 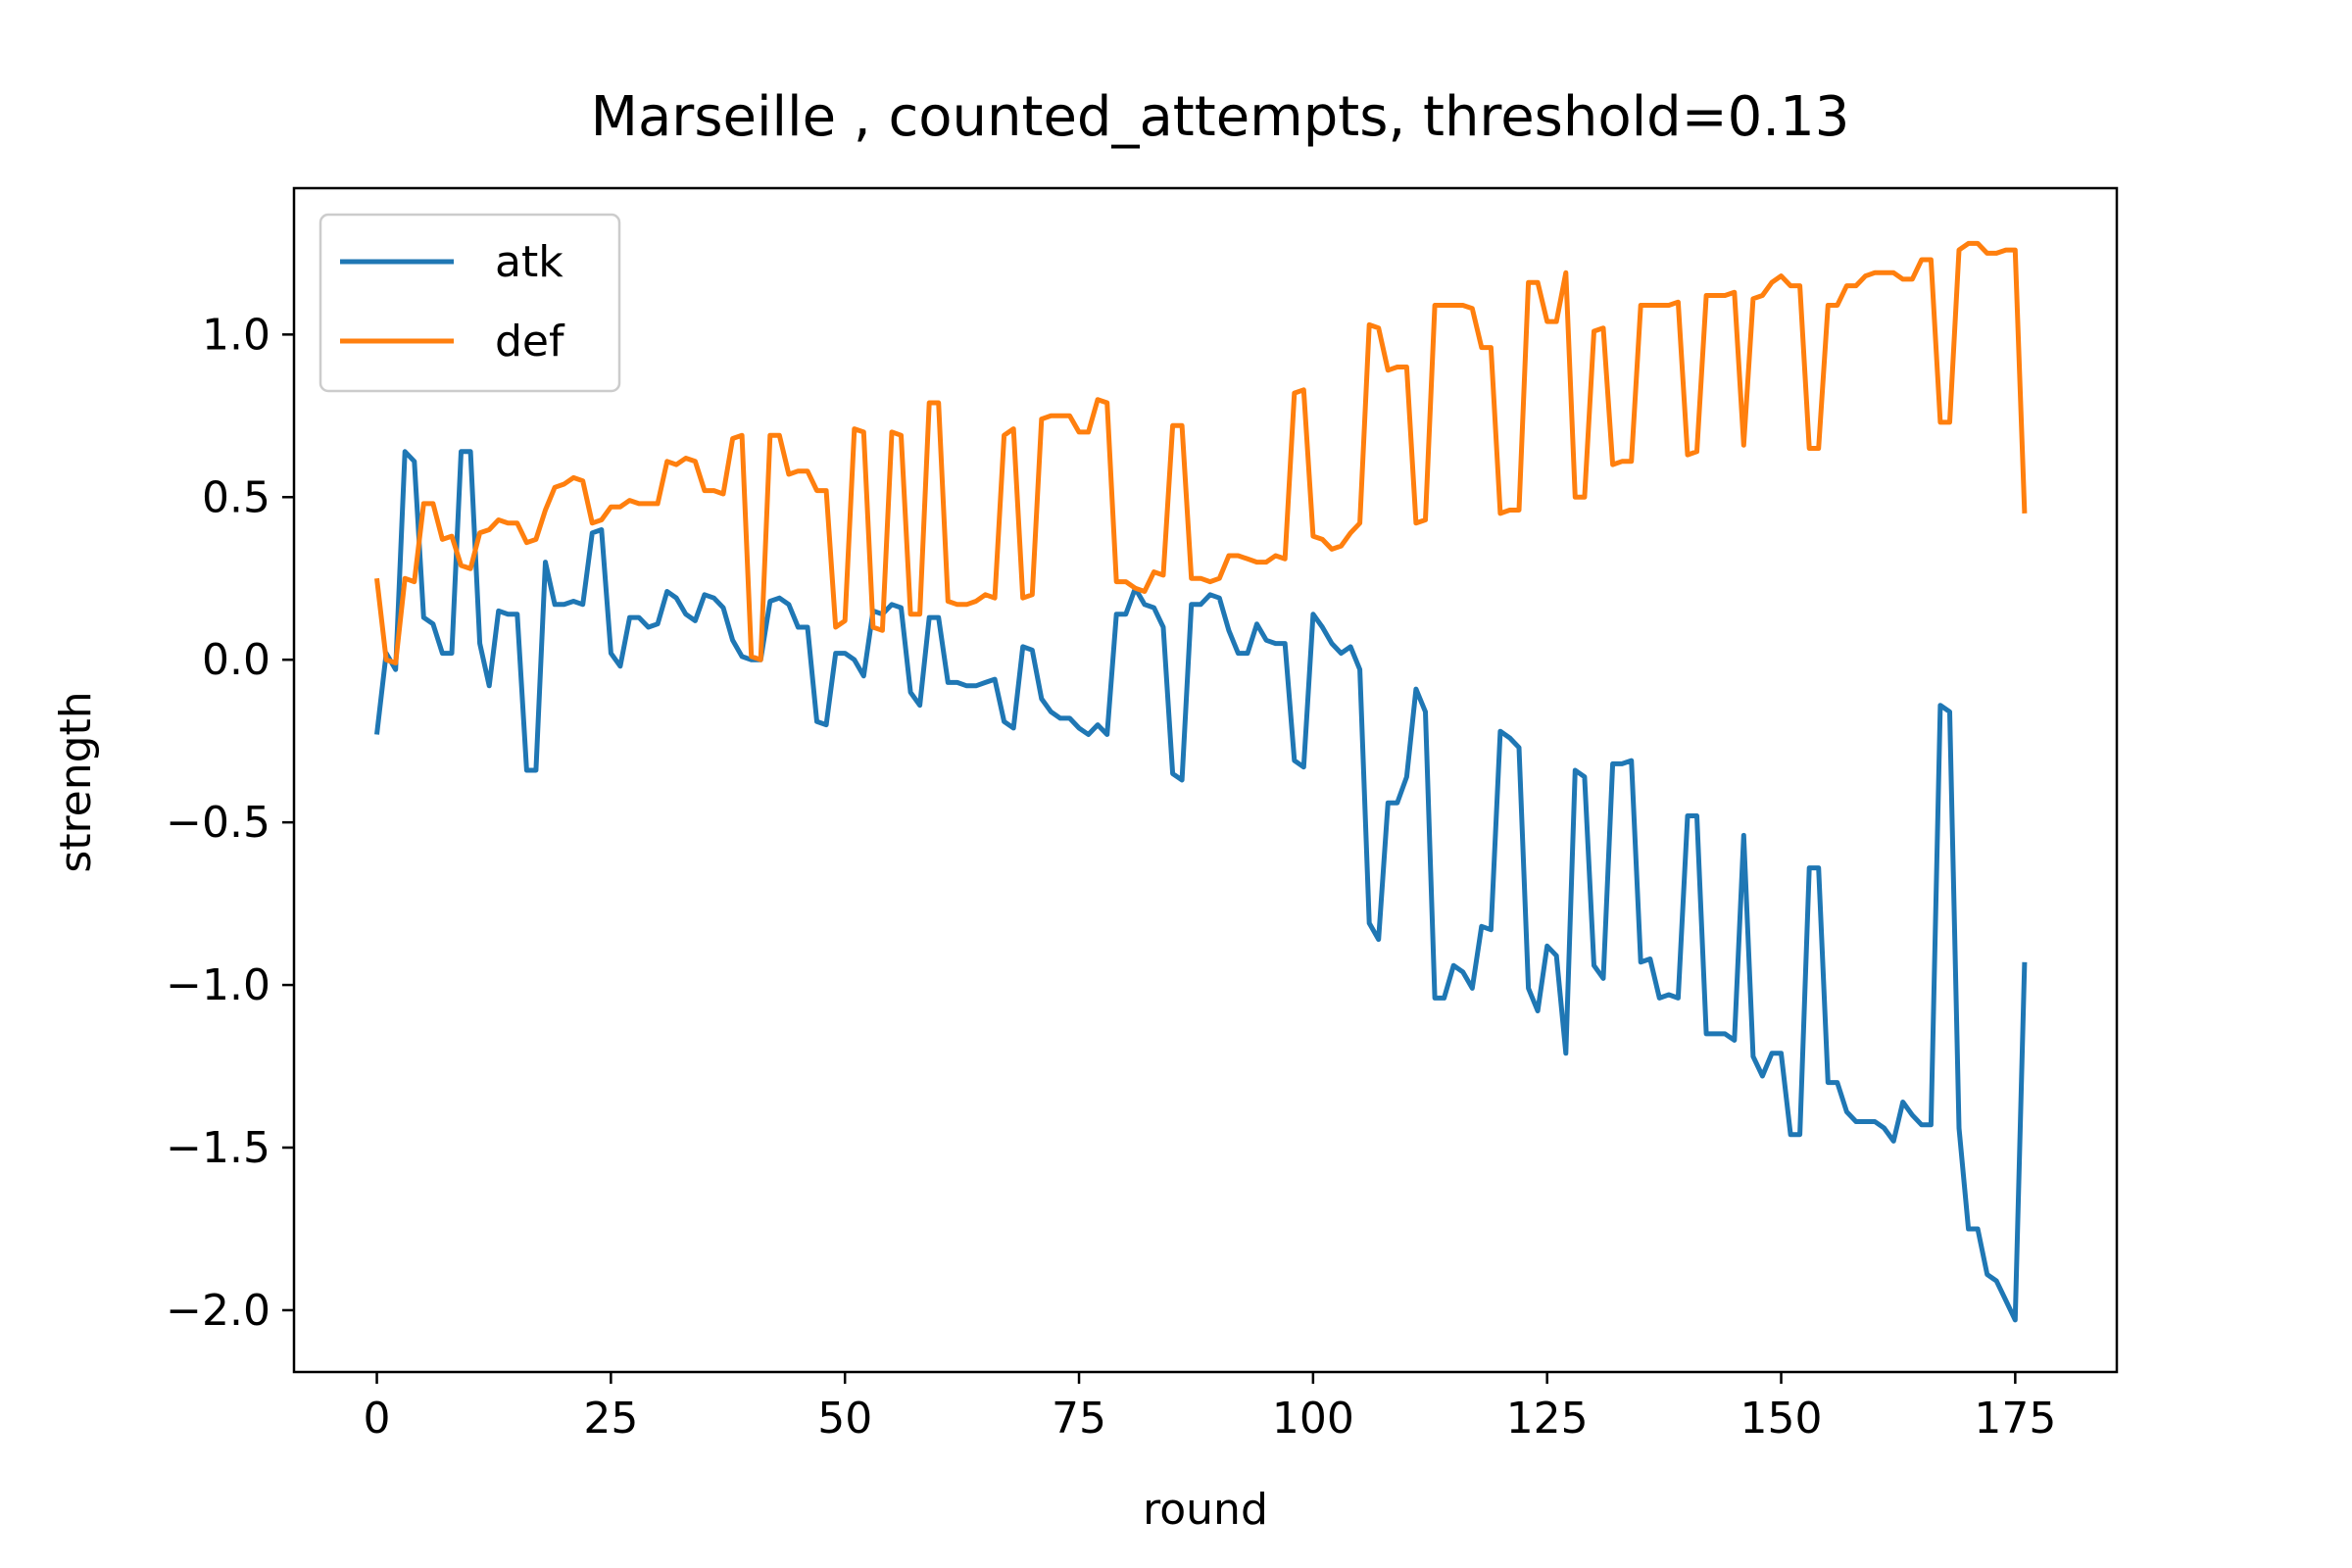 What do you see at coordinates (76, 781) in the screenshot?
I see `y-axis-label: strength` at bounding box center [76, 781].